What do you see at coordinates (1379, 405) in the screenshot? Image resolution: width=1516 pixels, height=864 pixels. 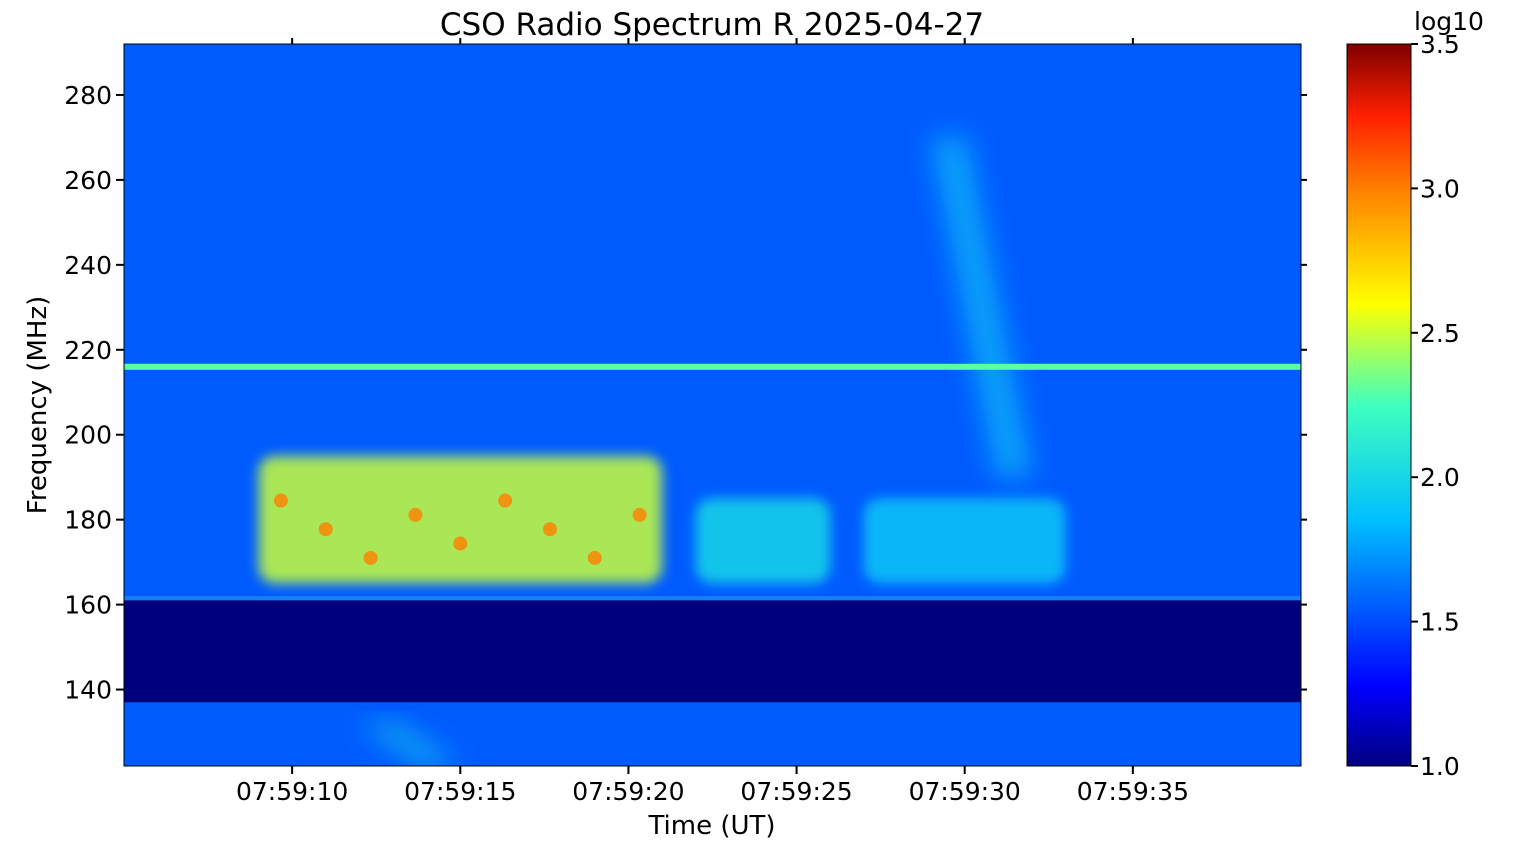 I see `colorbar` at bounding box center [1379, 405].